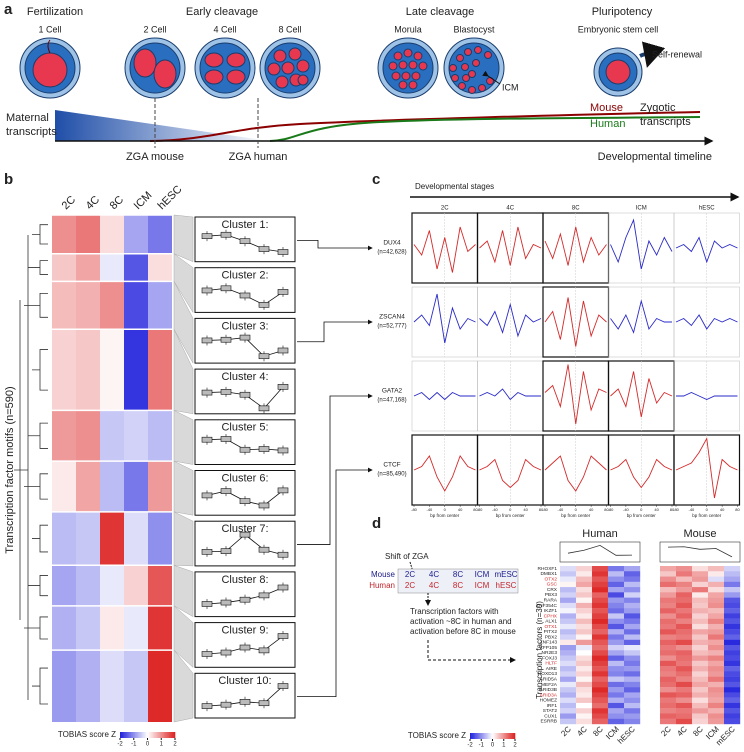  Describe the element at coordinates (482, 574) in the screenshot. I see `stage: ICM` at that location.